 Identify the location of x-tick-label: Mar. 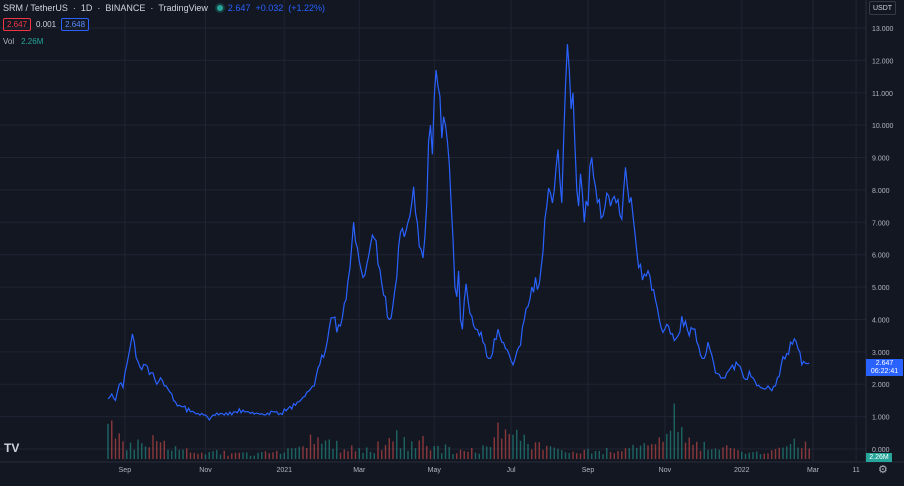
(359, 470).